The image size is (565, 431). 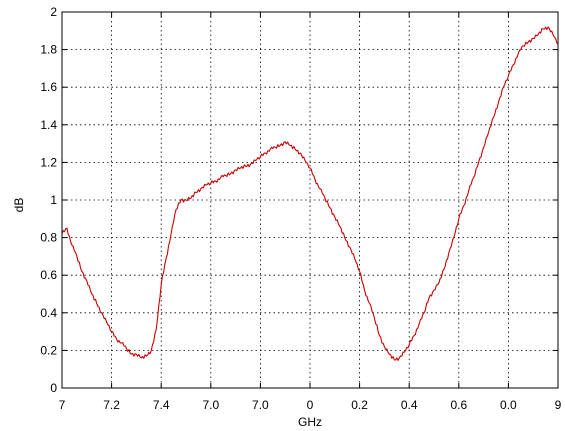 I want to click on y-tick-label: 0.6, so click(x=48, y=275).